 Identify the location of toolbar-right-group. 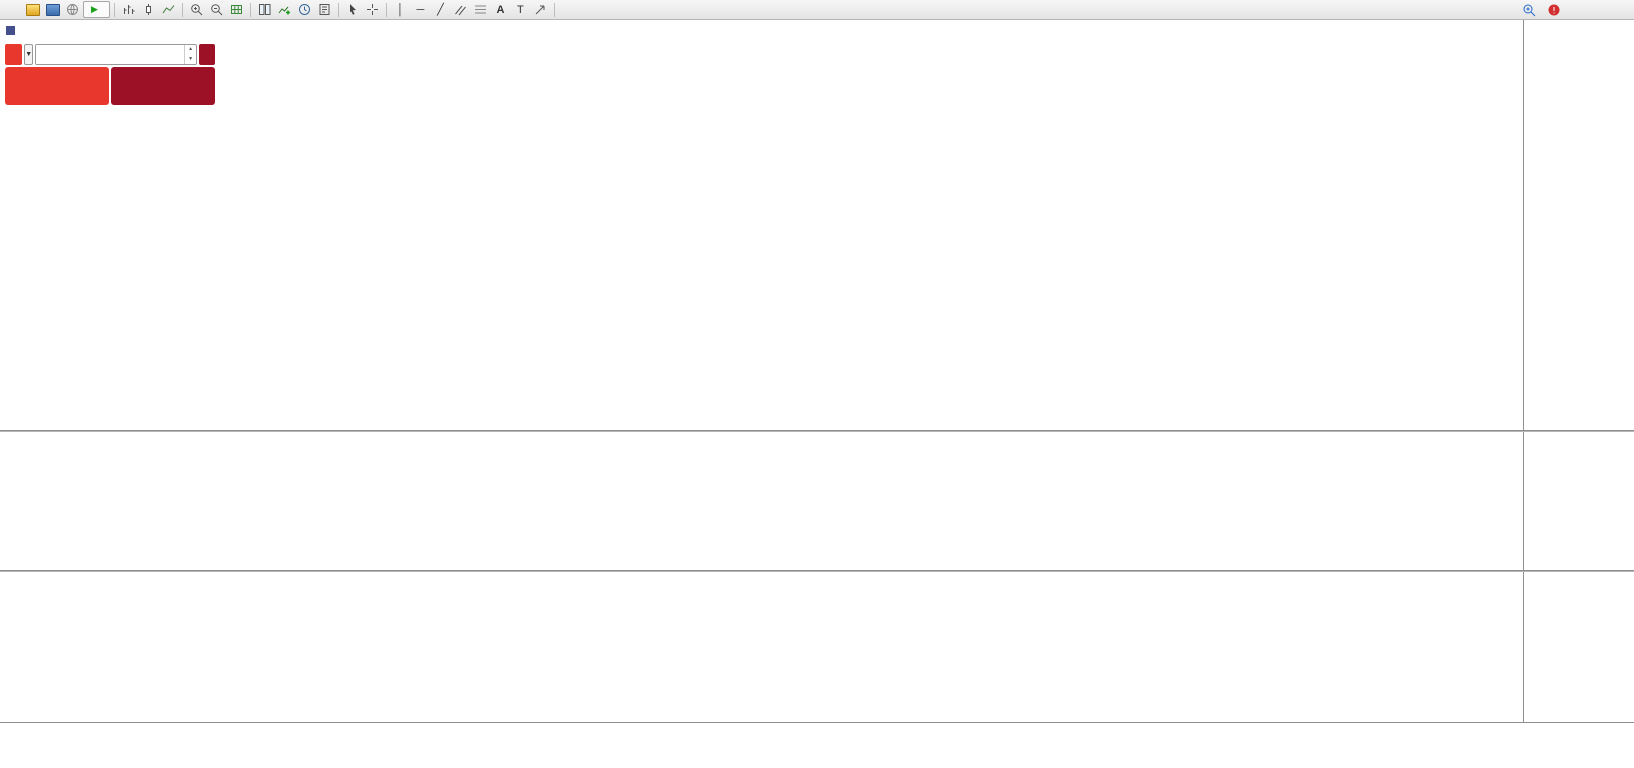
(1541, 9).